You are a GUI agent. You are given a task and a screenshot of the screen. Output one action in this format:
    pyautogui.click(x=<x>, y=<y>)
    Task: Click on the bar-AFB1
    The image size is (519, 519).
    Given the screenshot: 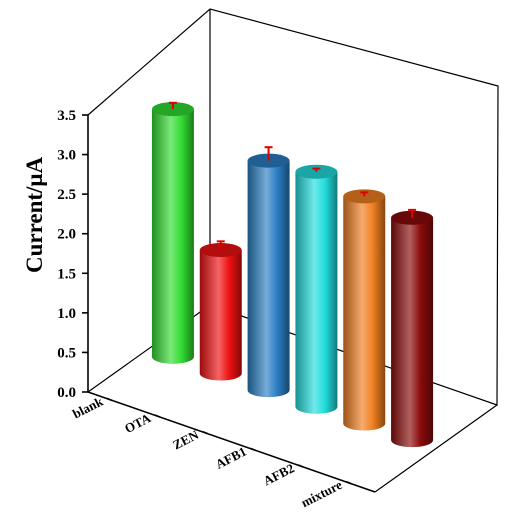 What is the action you would take?
    pyautogui.click(x=316, y=289)
    